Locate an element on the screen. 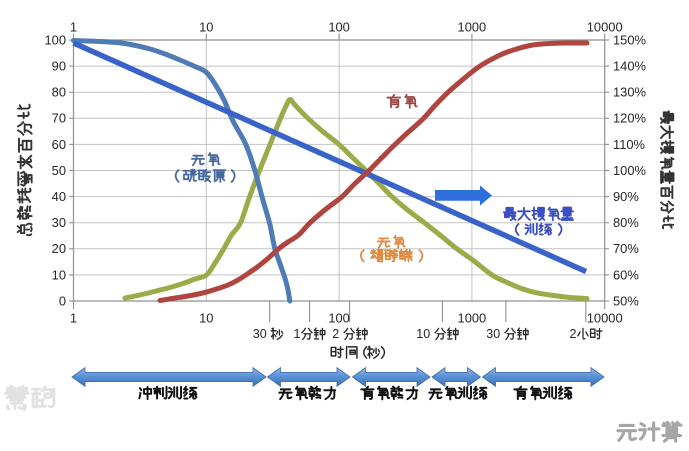 The width and height of the screenshot is (689, 451). svg-text: 80 is located at coordinates (59, 92).